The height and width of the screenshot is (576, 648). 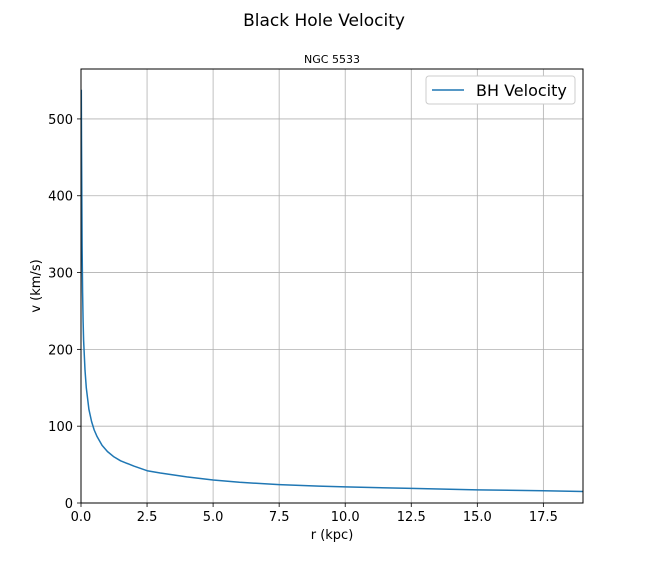 What do you see at coordinates (477, 517) in the screenshot?
I see `x-tick-label: 15.0` at bounding box center [477, 517].